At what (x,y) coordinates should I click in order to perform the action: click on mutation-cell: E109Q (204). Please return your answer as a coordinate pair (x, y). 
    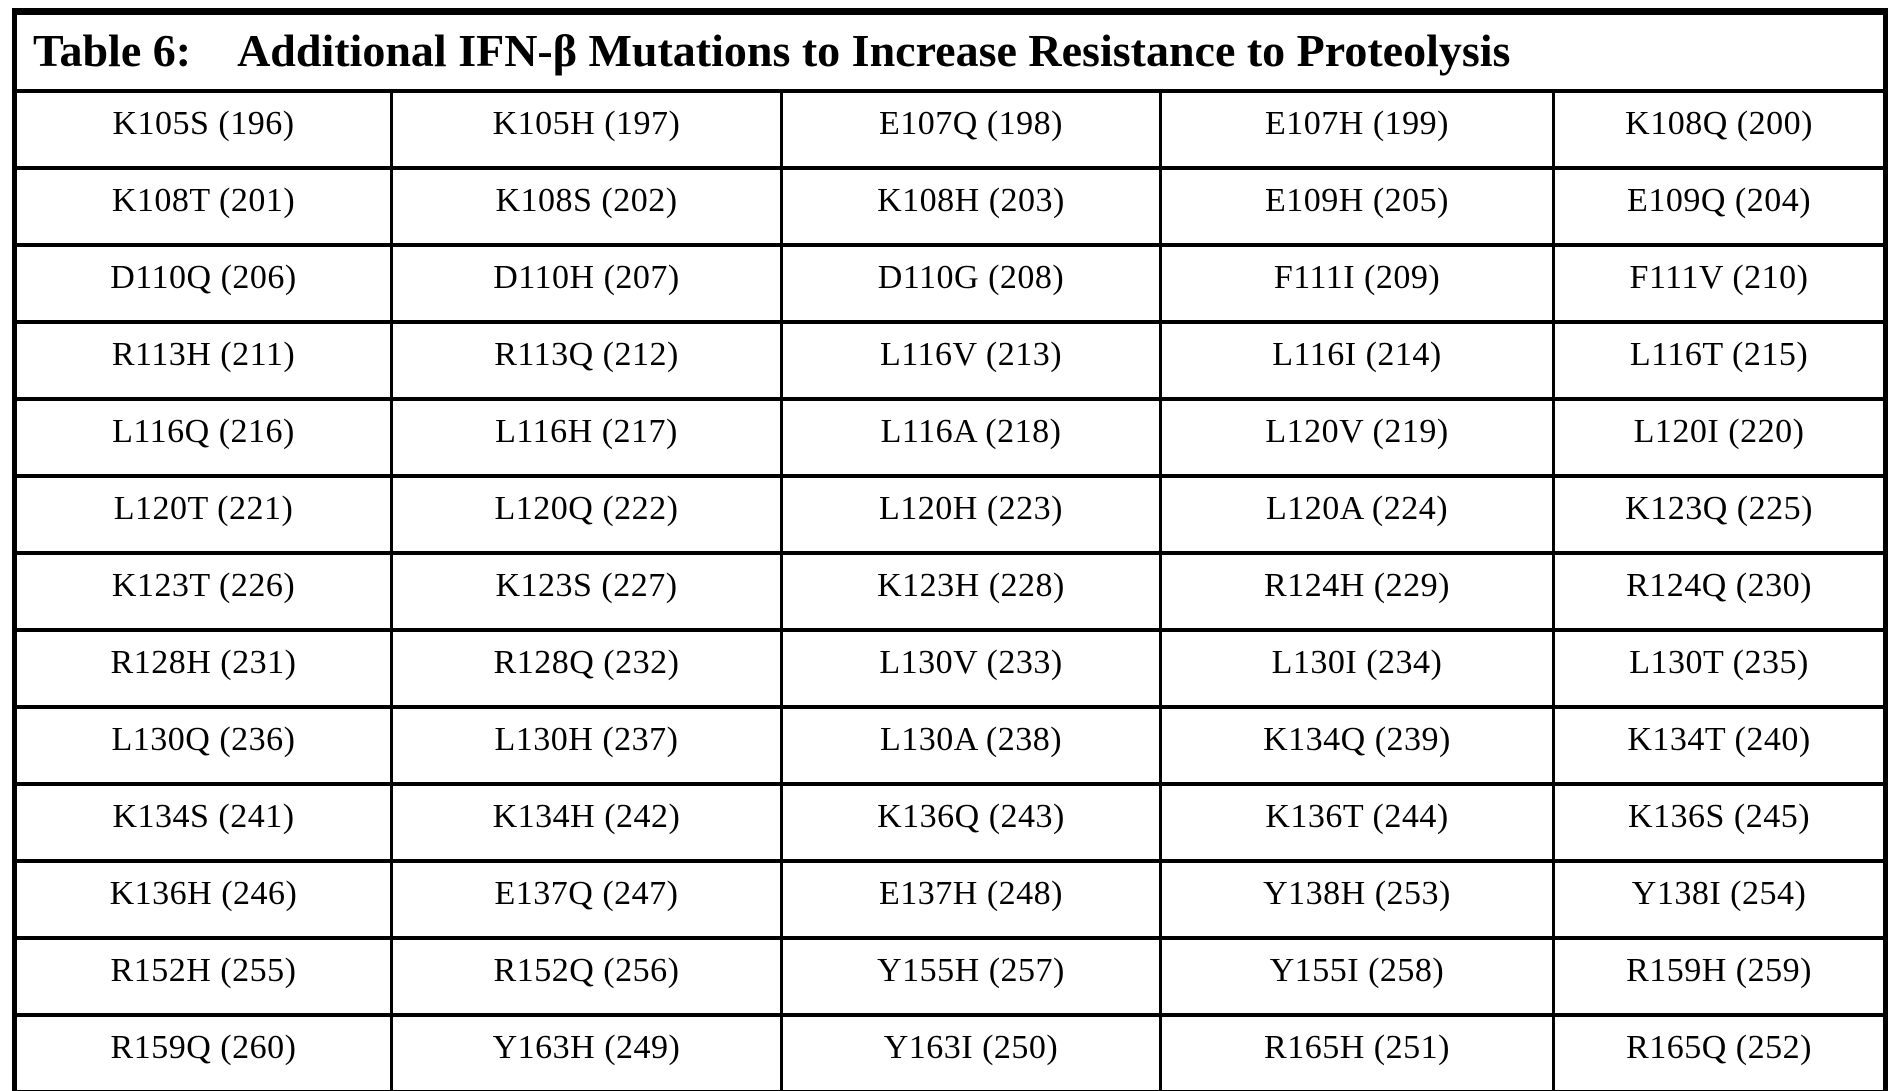
    Looking at the image, I should click on (1719, 206).